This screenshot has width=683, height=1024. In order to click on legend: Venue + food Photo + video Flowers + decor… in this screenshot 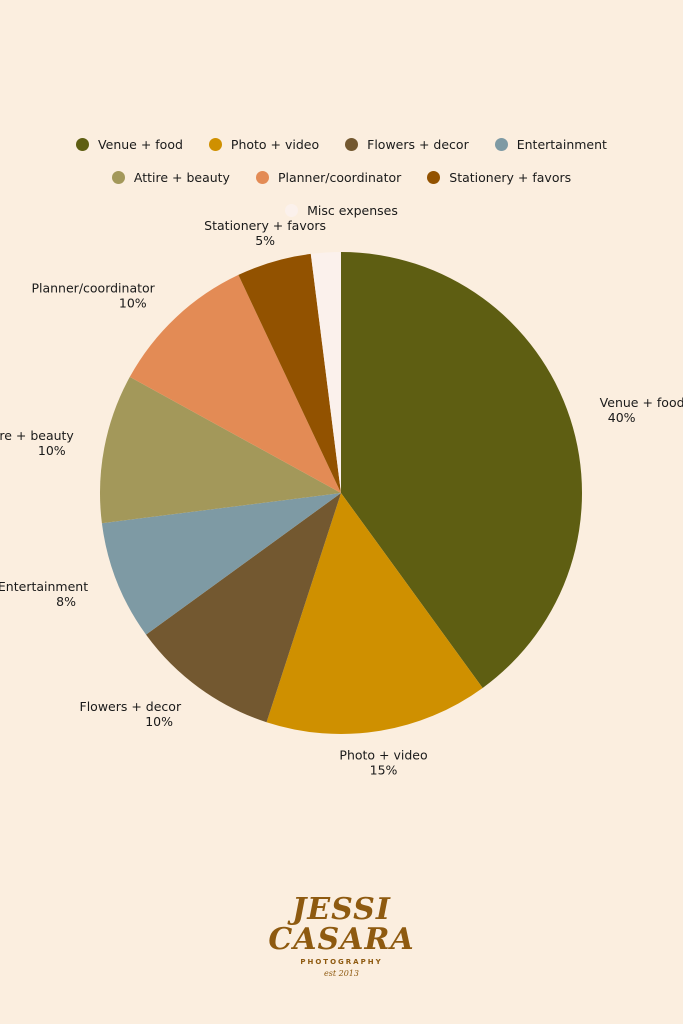, I will do `click(341, 177)`.